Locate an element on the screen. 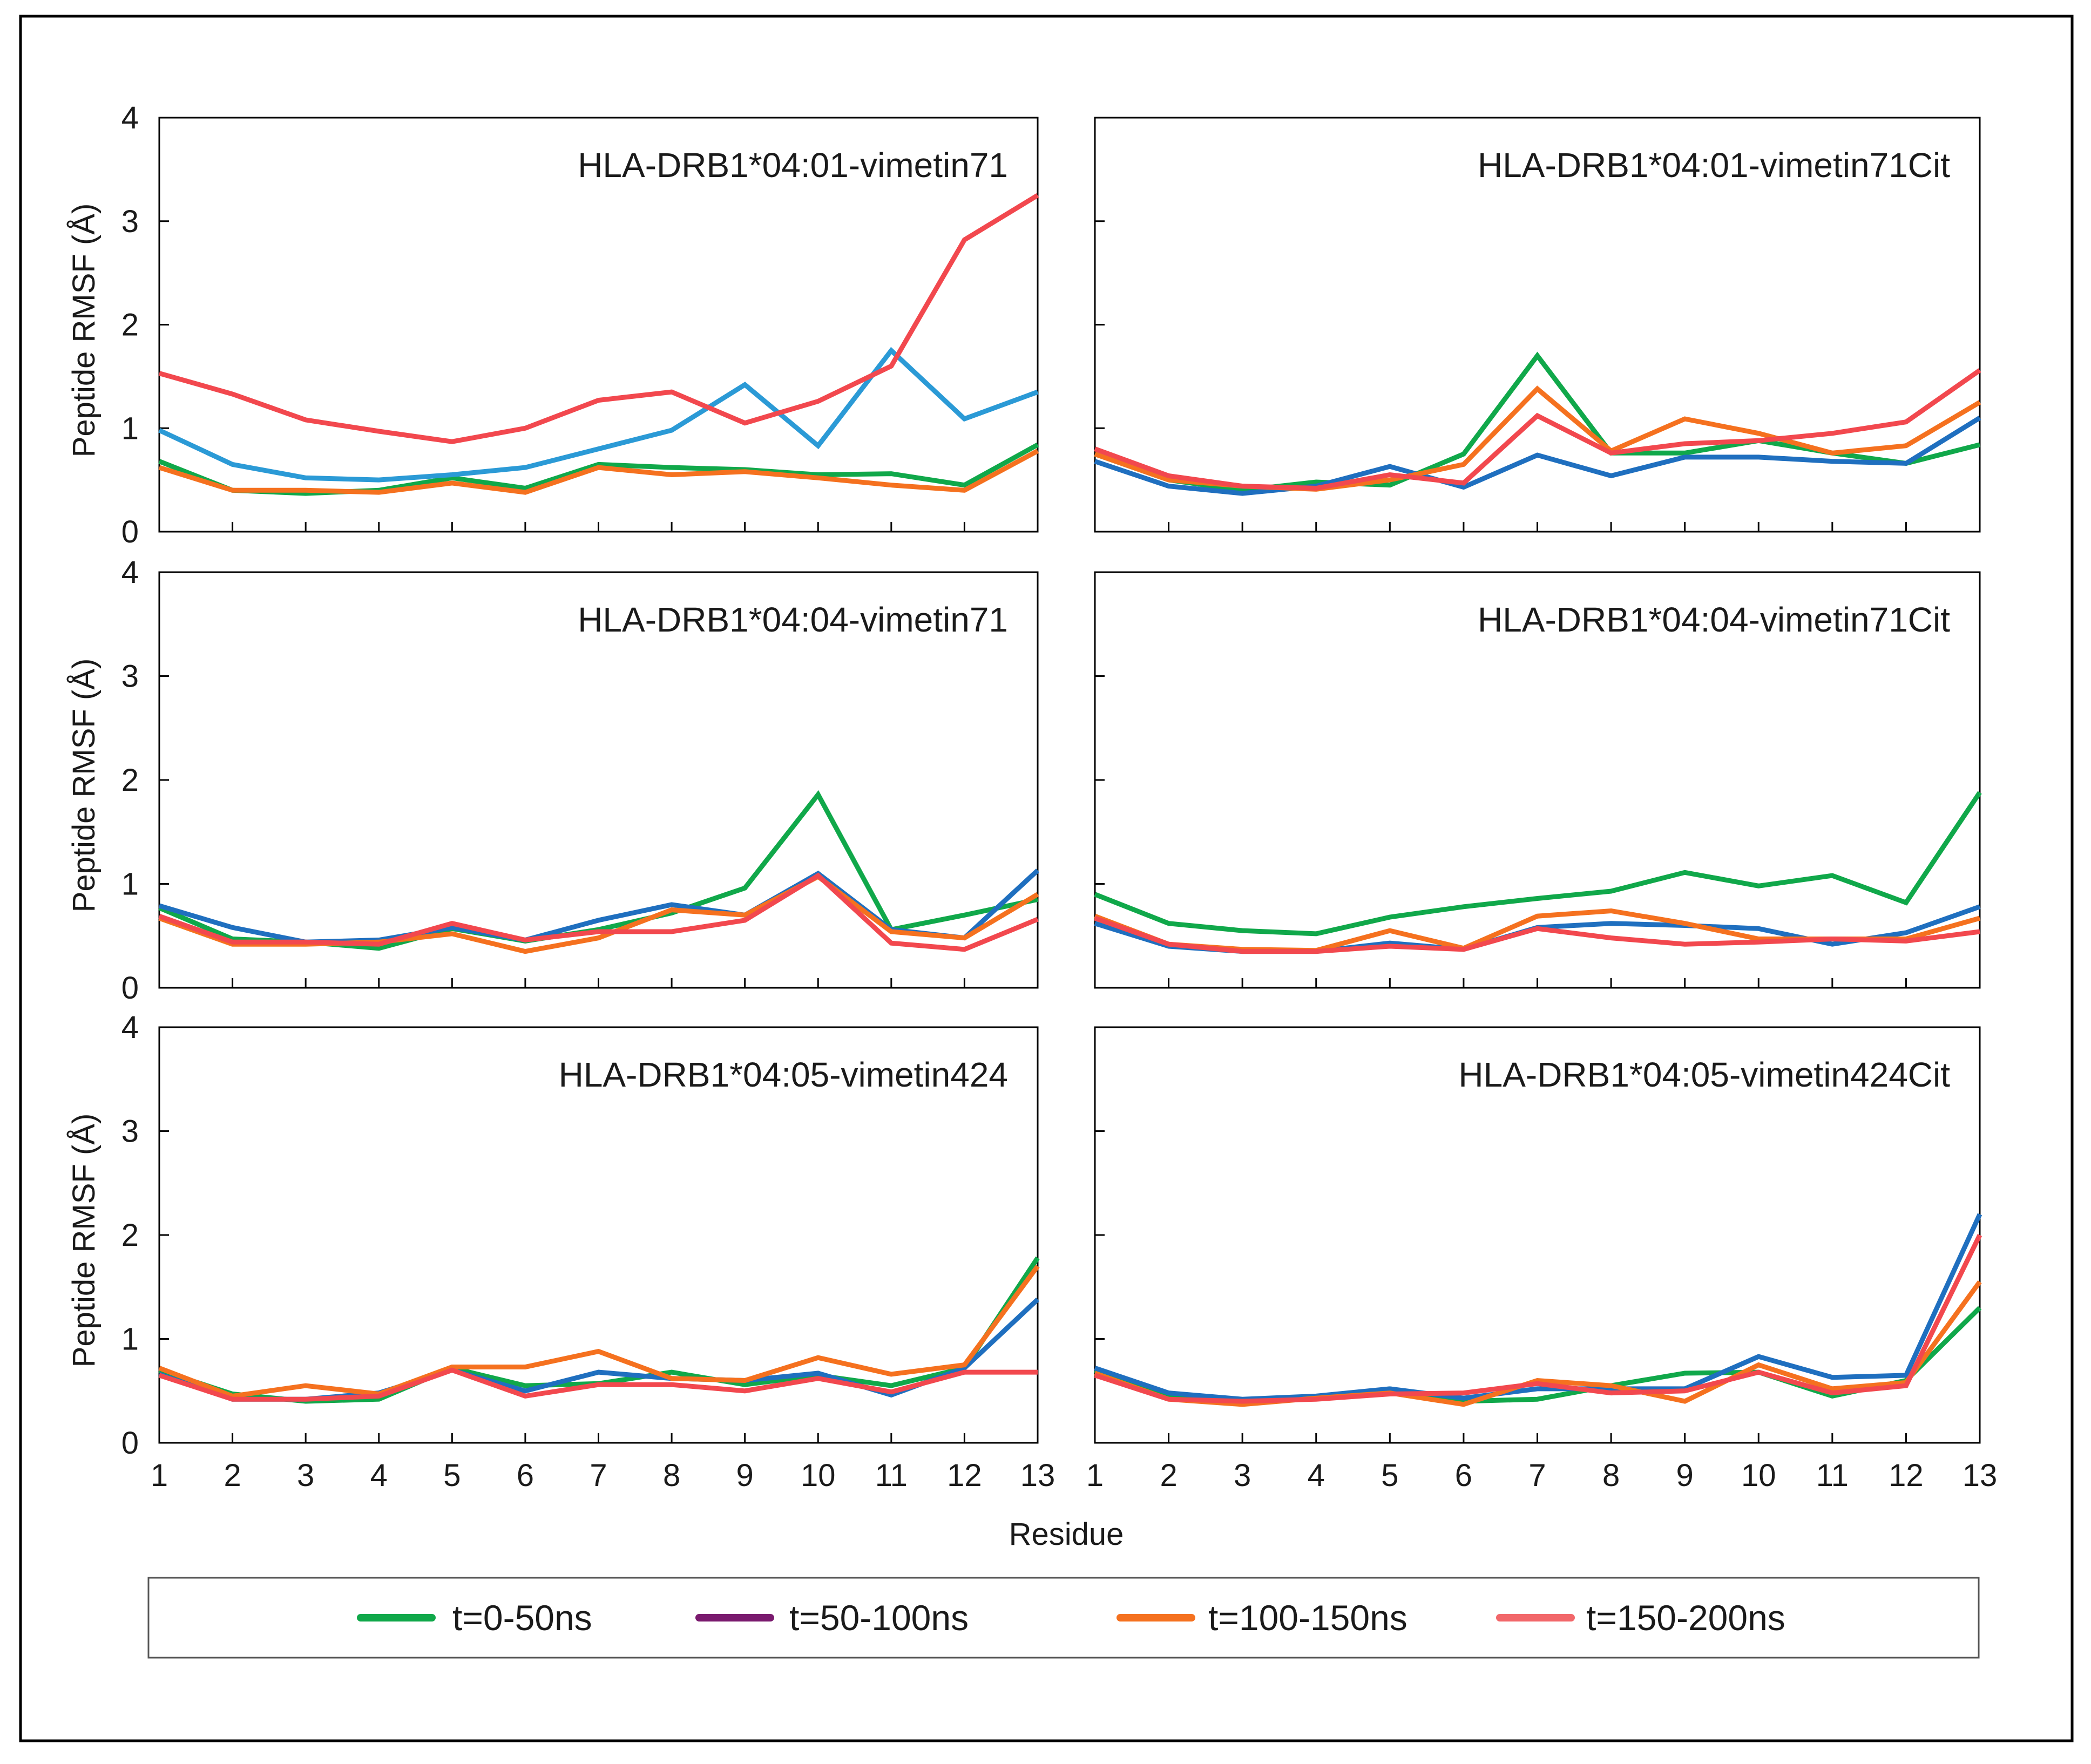 Image resolution: width=2091 pixels, height=1764 pixels. chart-title: HLA-DRB1*04:01-vimetin71Cit is located at coordinates (1714, 165).